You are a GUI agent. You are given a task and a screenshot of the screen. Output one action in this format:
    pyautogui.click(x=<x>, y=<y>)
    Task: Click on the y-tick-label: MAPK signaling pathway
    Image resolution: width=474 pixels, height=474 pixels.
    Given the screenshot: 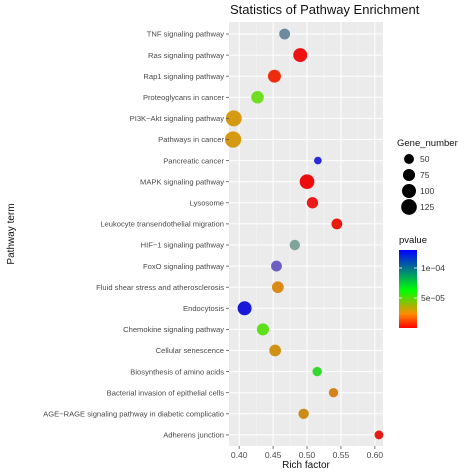 What is the action you would take?
    pyautogui.click(x=182, y=181)
    